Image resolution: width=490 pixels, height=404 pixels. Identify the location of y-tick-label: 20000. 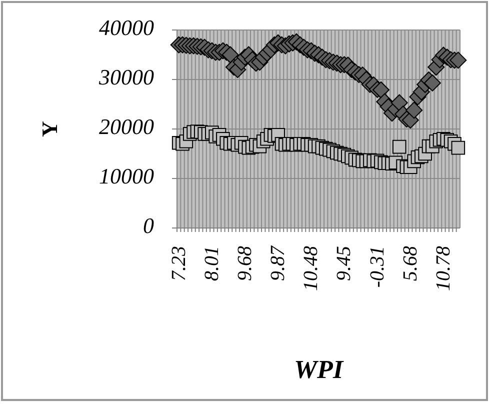
(126, 127).